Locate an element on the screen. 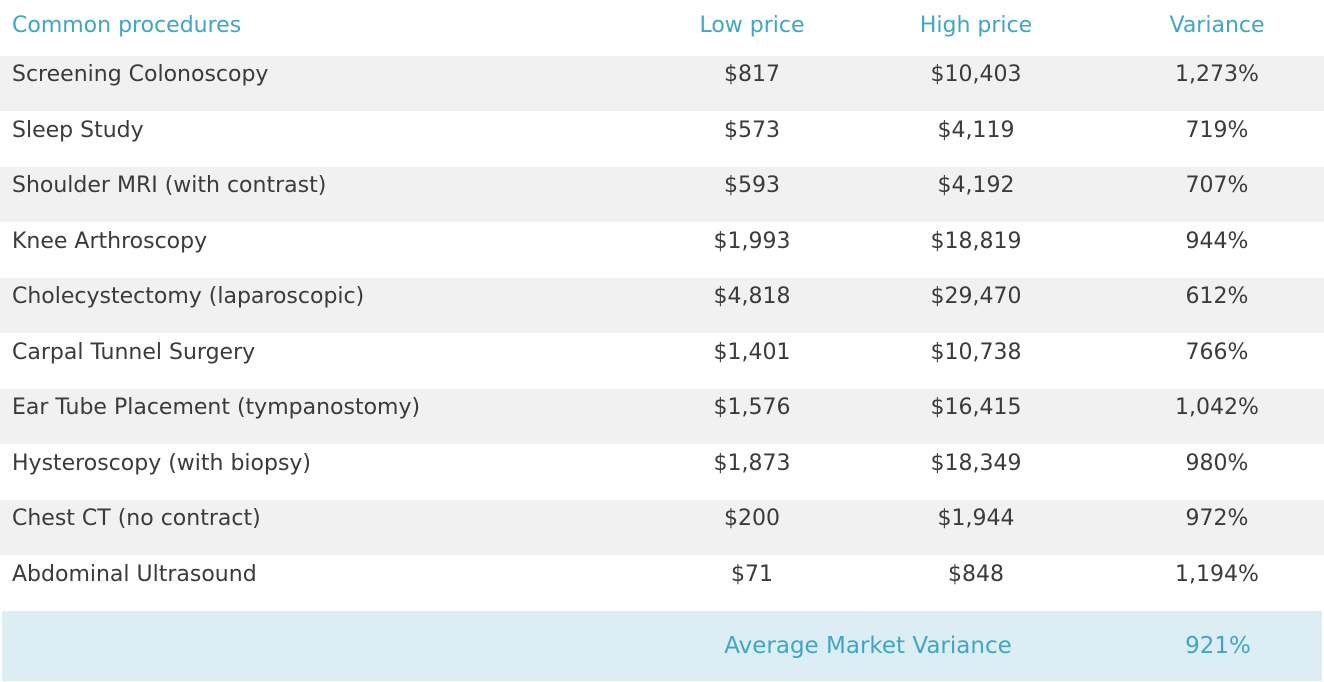  low-price-cell: $1,576 is located at coordinates (752, 407).